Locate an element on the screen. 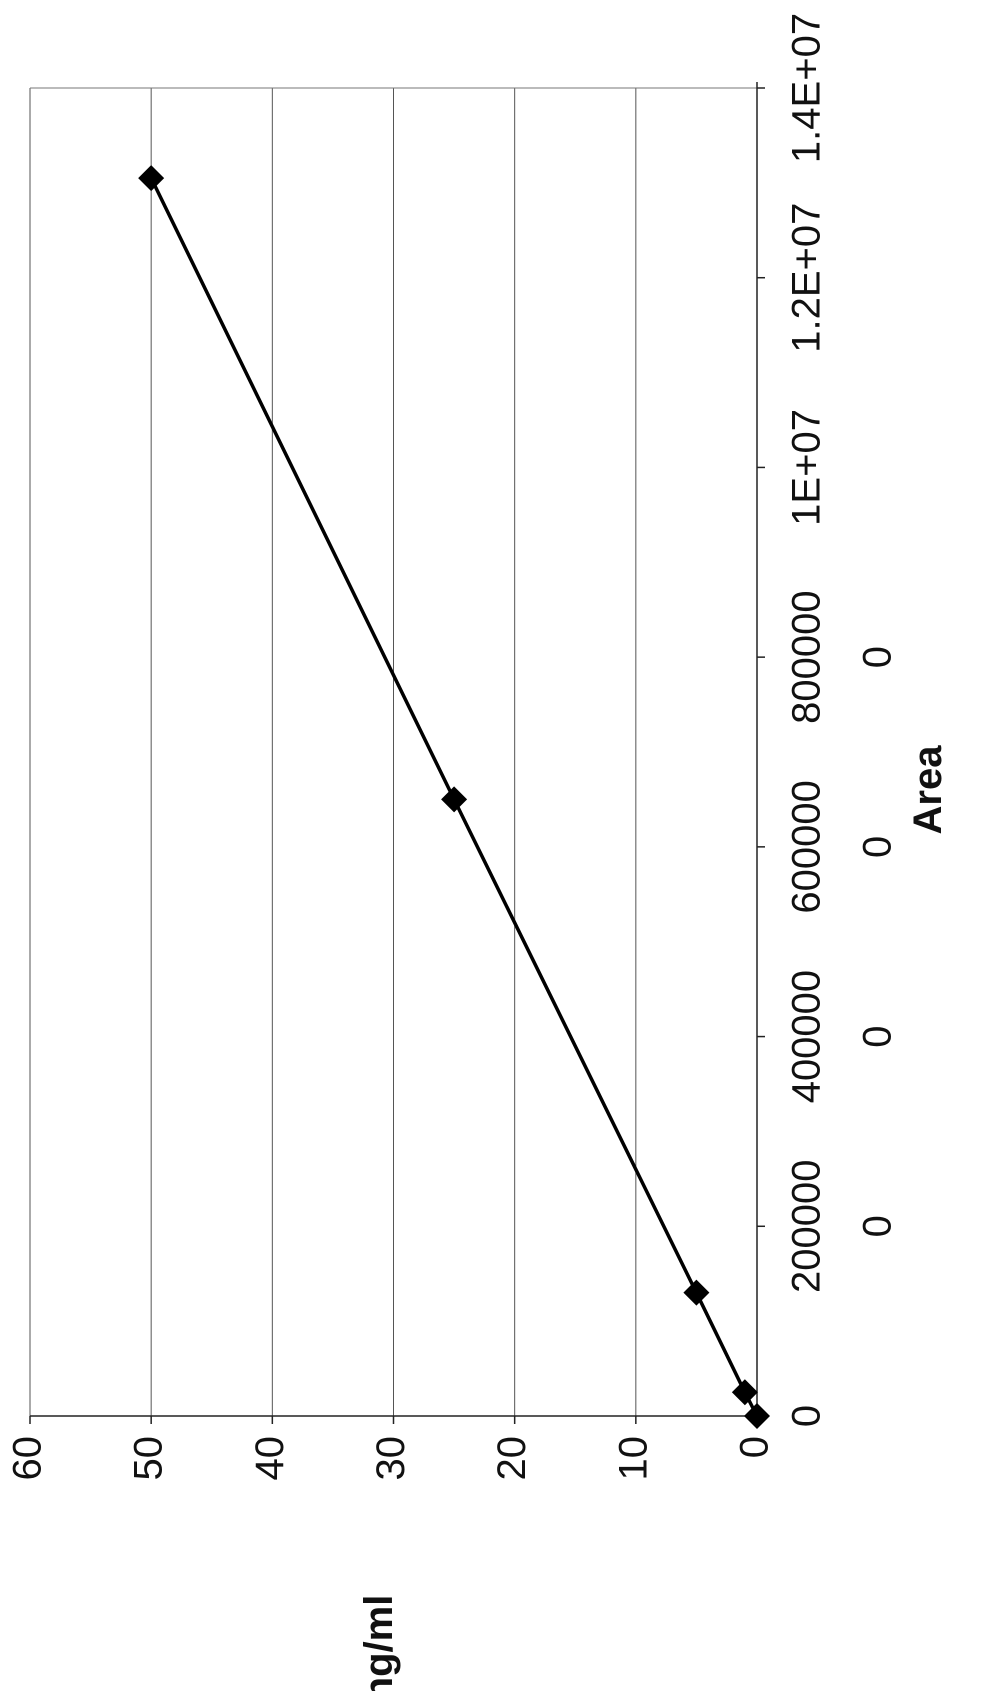 The width and height of the screenshot is (997, 1696). x-tick-label-1.4E+07: 1.4E+07 is located at coordinates (807, 88).